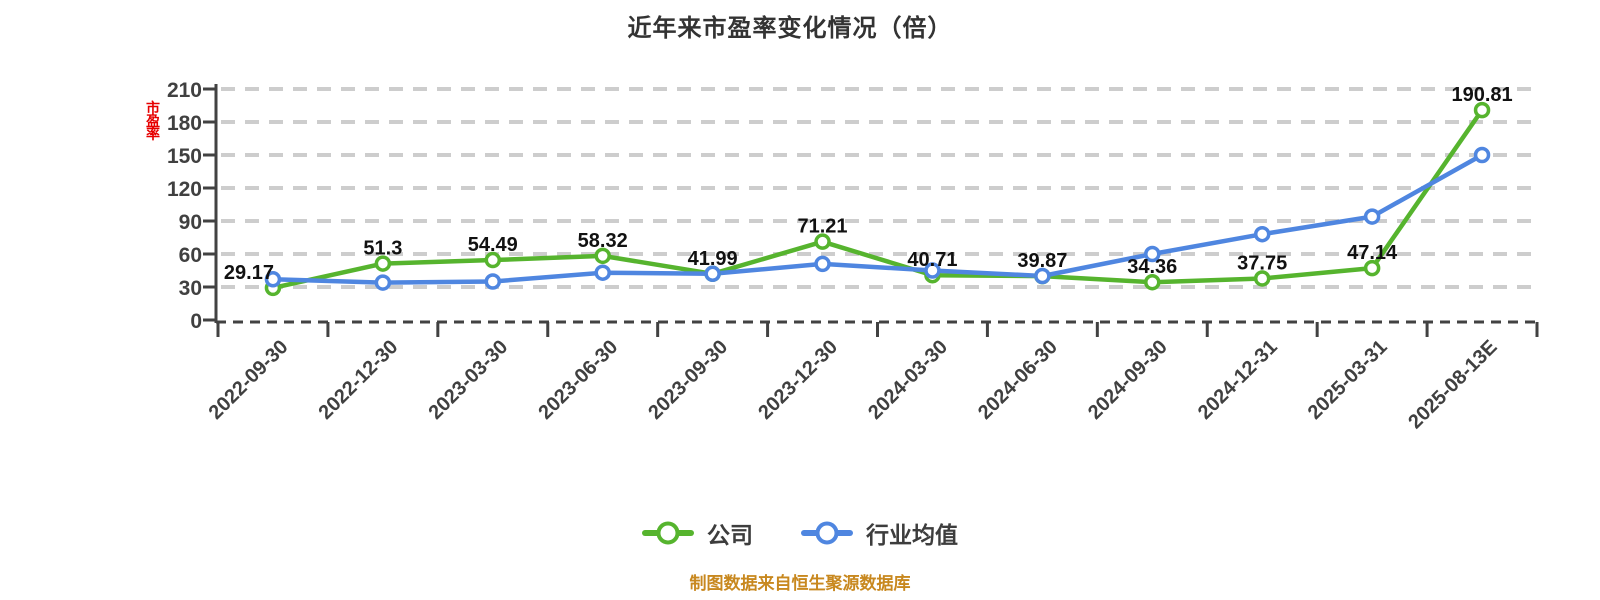  What do you see at coordinates (688, 380) in the screenshot?
I see `x-tick-label: 2023-09-30` at bounding box center [688, 380].